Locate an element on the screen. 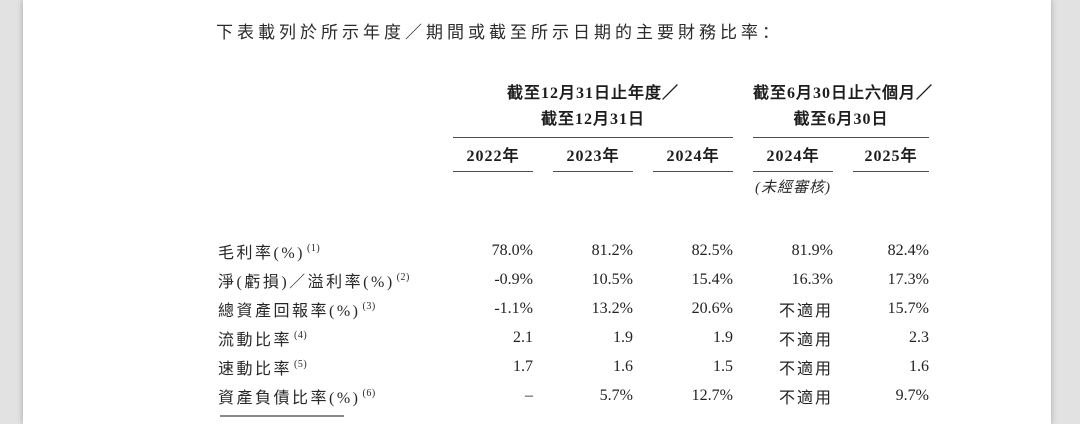  footnote-marker: (6) is located at coordinates (369, 394).